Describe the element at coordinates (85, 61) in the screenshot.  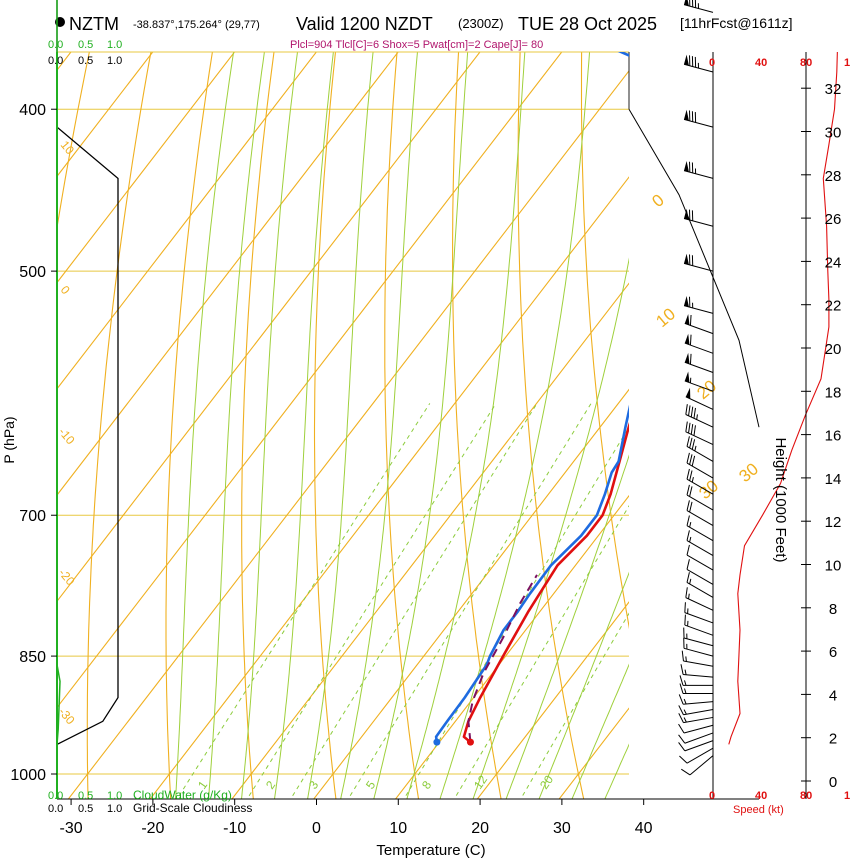
I see `cloudiness-top-tick: 0.5` at that location.